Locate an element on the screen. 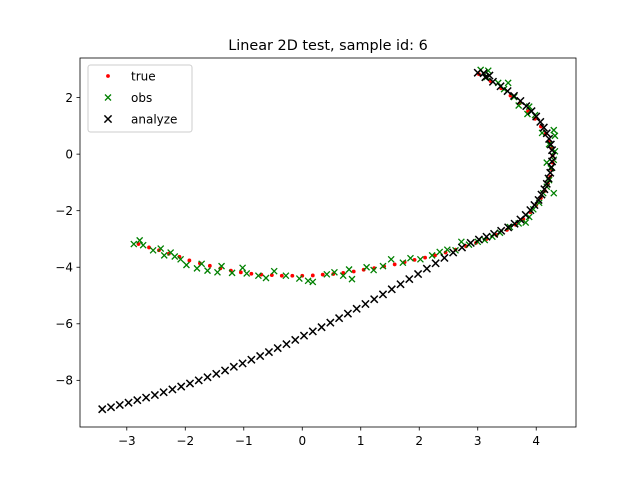 This screenshot has width=640, height=480. legend-label-obs: obs is located at coordinates (141, 98).